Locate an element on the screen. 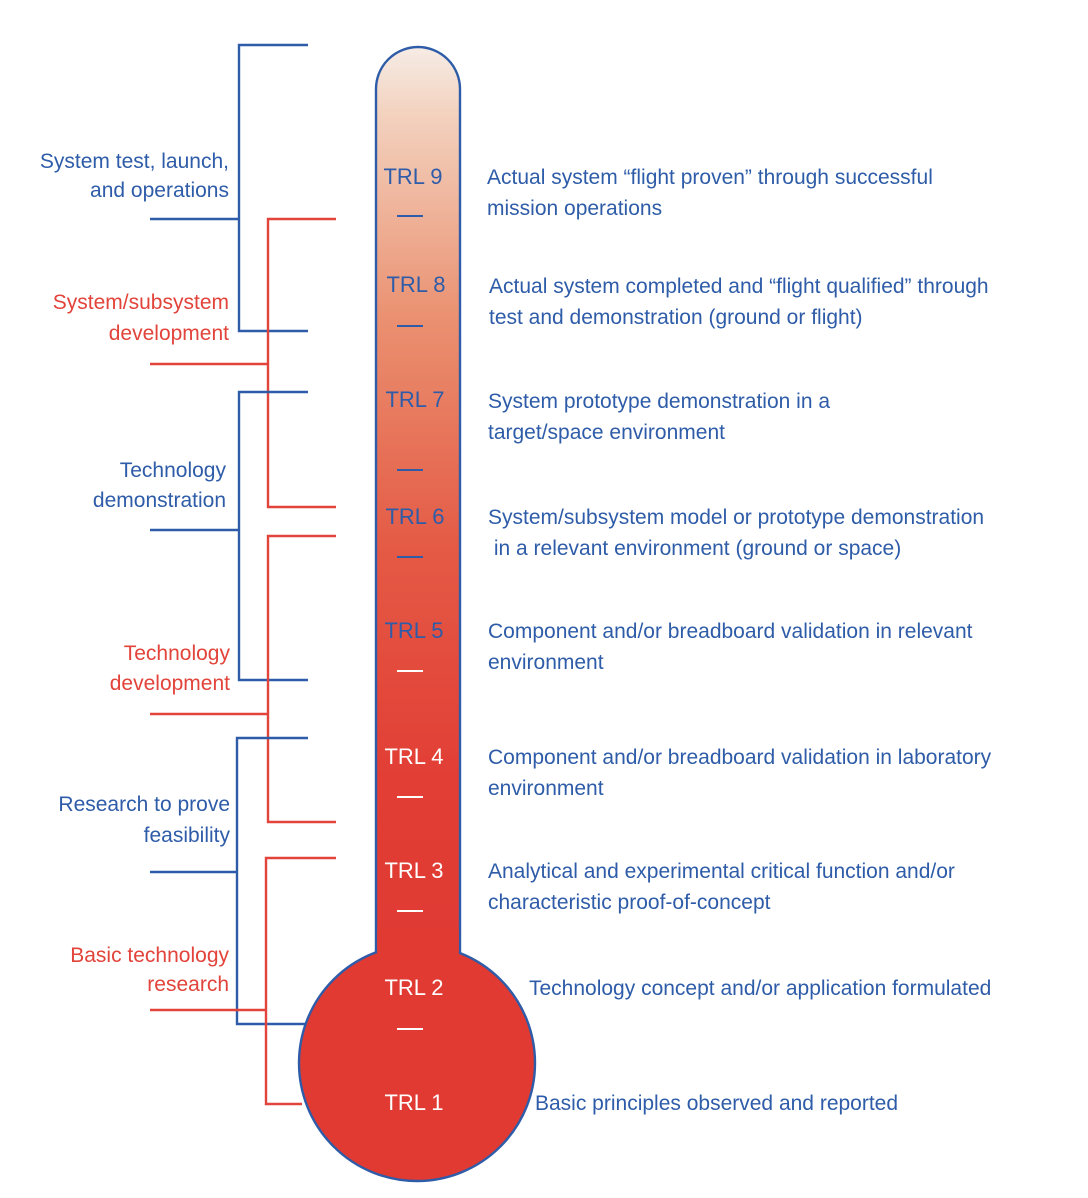 The image size is (1088, 1198). bracket-technology-development is located at coordinates (243, 679).